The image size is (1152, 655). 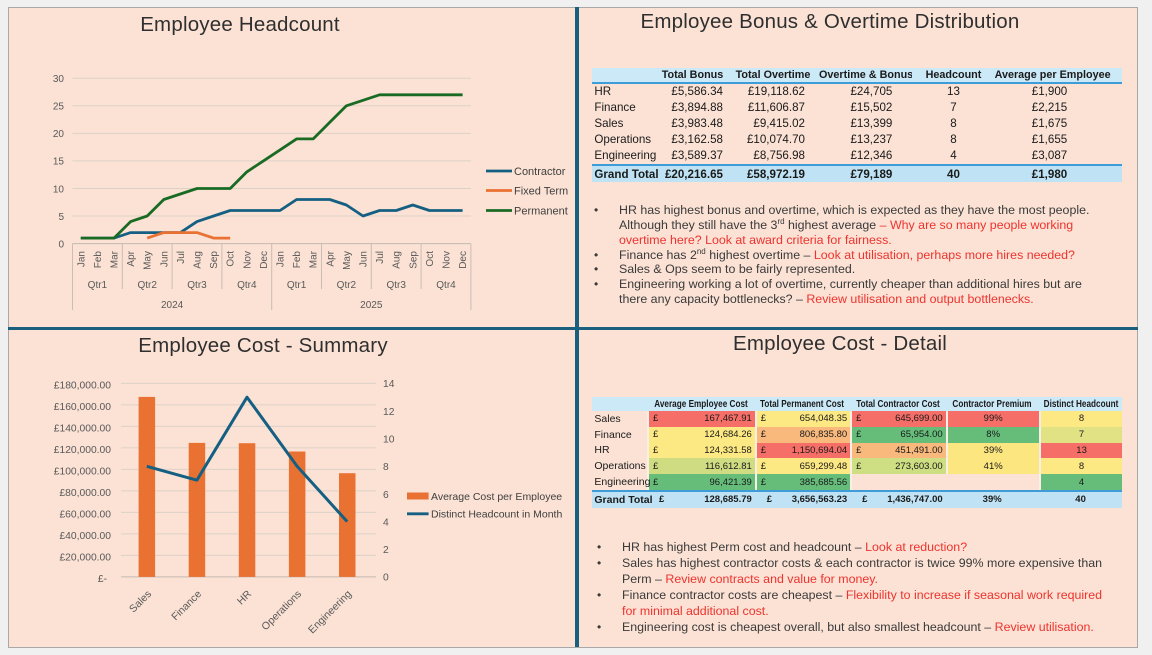 I want to click on svg-text: 15, so click(x=59, y=162).